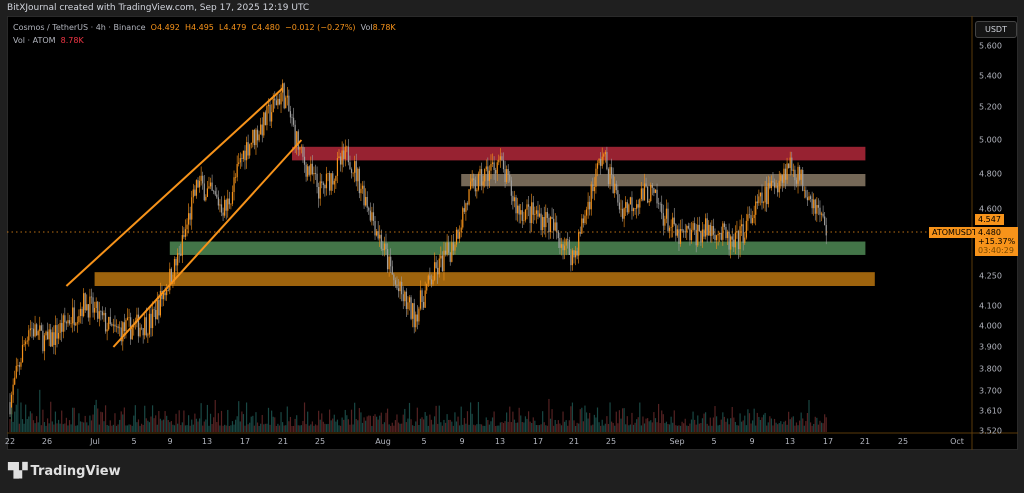  What do you see at coordinates (48, 40) in the screenshot?
I see `volume-legend: Vol · ATOM 8.78K` at bounding box center [48, 40].